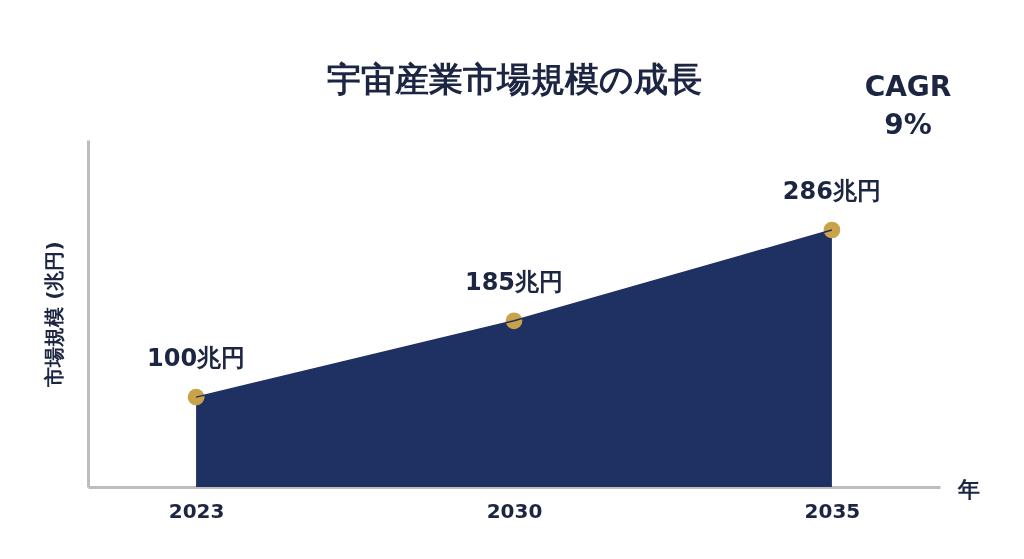 The image size is (1024, 559). What do you see at coordinates (514, 281) in the screenshot?
I see `data-label: 185兆円` at bounding box center [514, 281].